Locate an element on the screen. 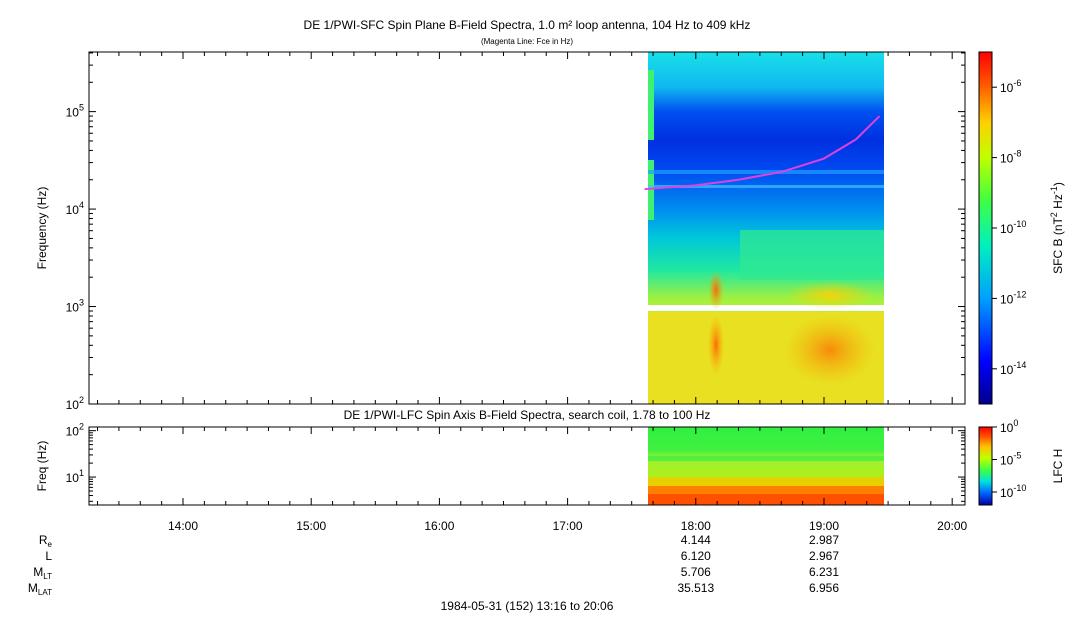 This screenshot has width=1083, height=620. x-tick-label: 15:00 is located at coordinates (311, 526).